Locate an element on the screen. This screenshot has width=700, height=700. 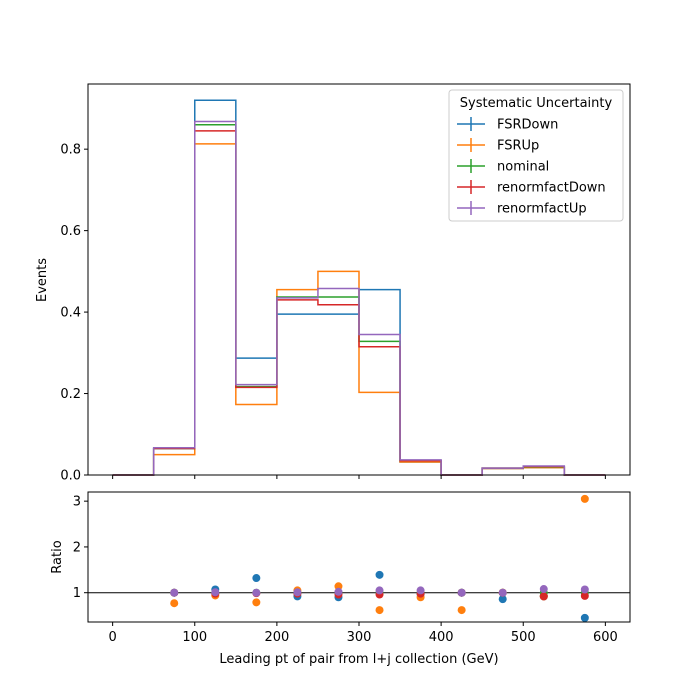
legend-title: Systematic Uncertainty is located at coordinates (536, 103).